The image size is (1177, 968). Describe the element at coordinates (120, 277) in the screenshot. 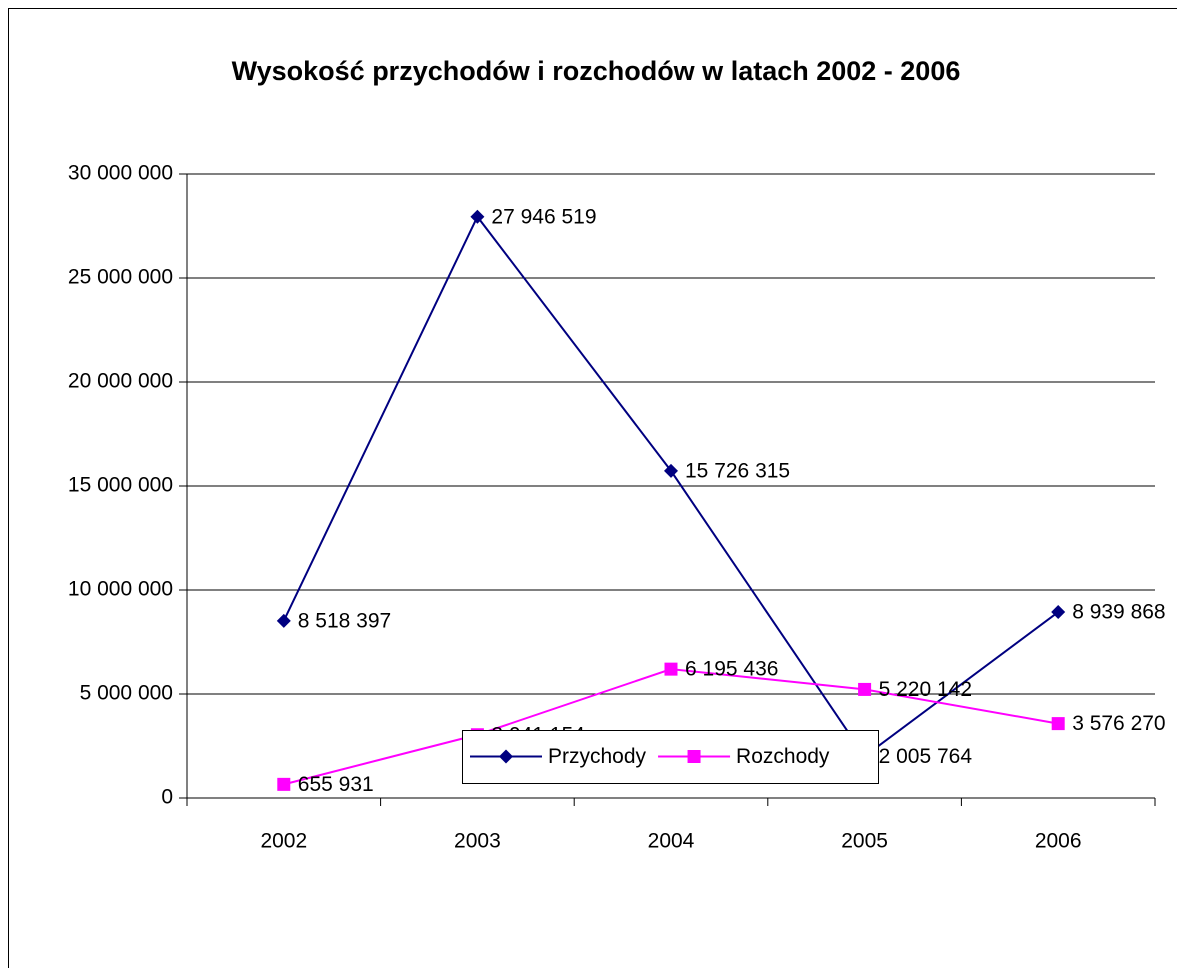

I see `y-tick-label: 25 000 000` at that location.